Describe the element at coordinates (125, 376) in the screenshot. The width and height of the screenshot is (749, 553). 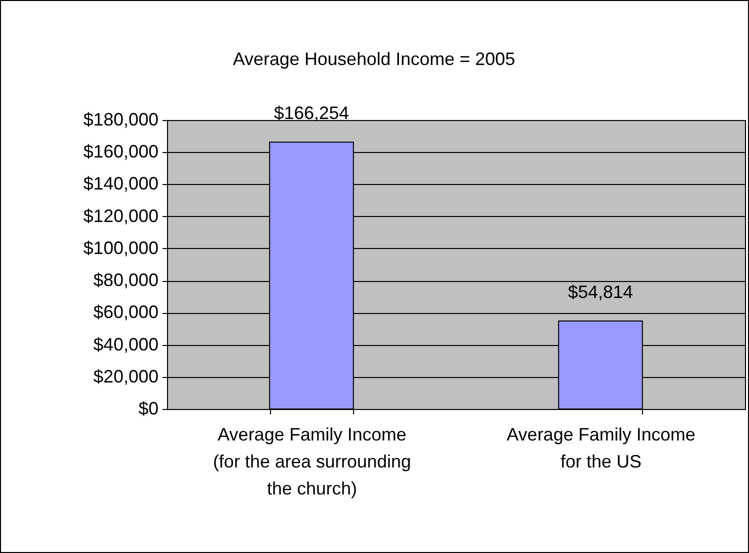
I see `y-tick-label: $20,000` at that location.